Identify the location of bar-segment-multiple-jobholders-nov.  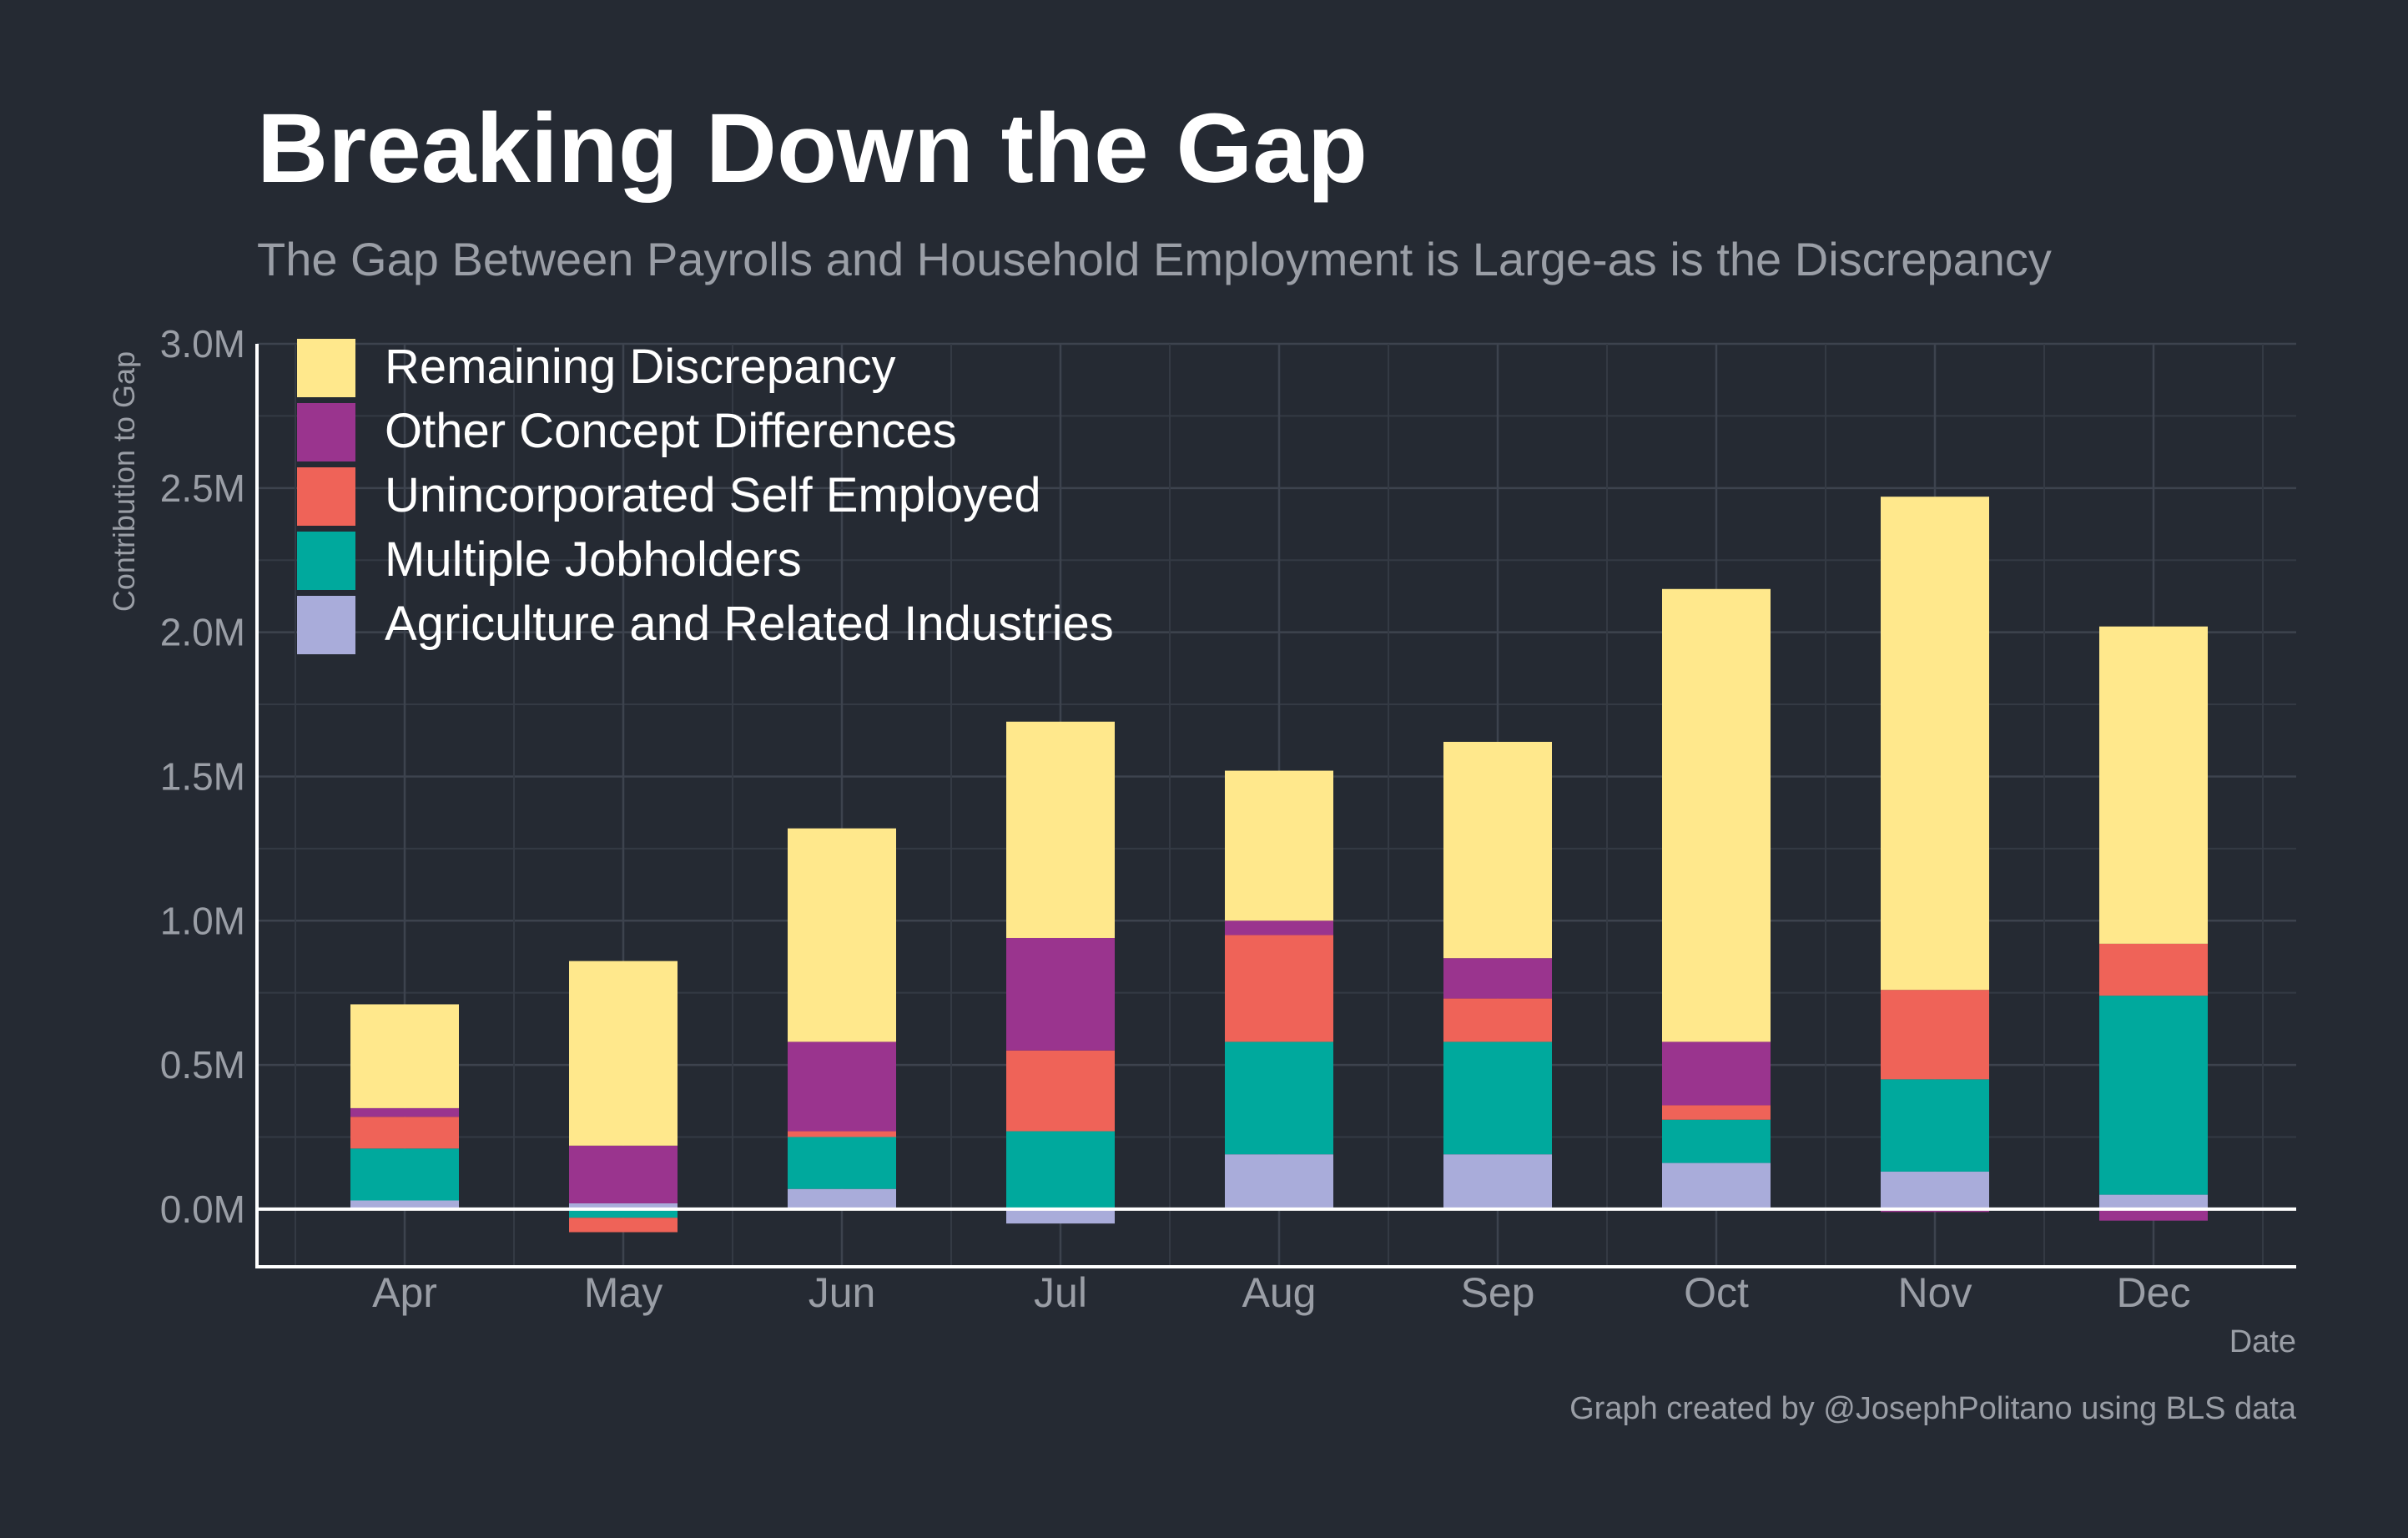
(1935, 1125).